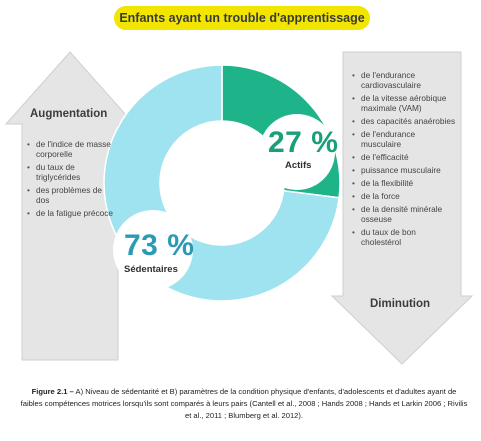  What do you see at coordinates (403, 121) in the screenshot?
I see `diminution-item: des capacités anaérobies` at bounding box center [403, 121].